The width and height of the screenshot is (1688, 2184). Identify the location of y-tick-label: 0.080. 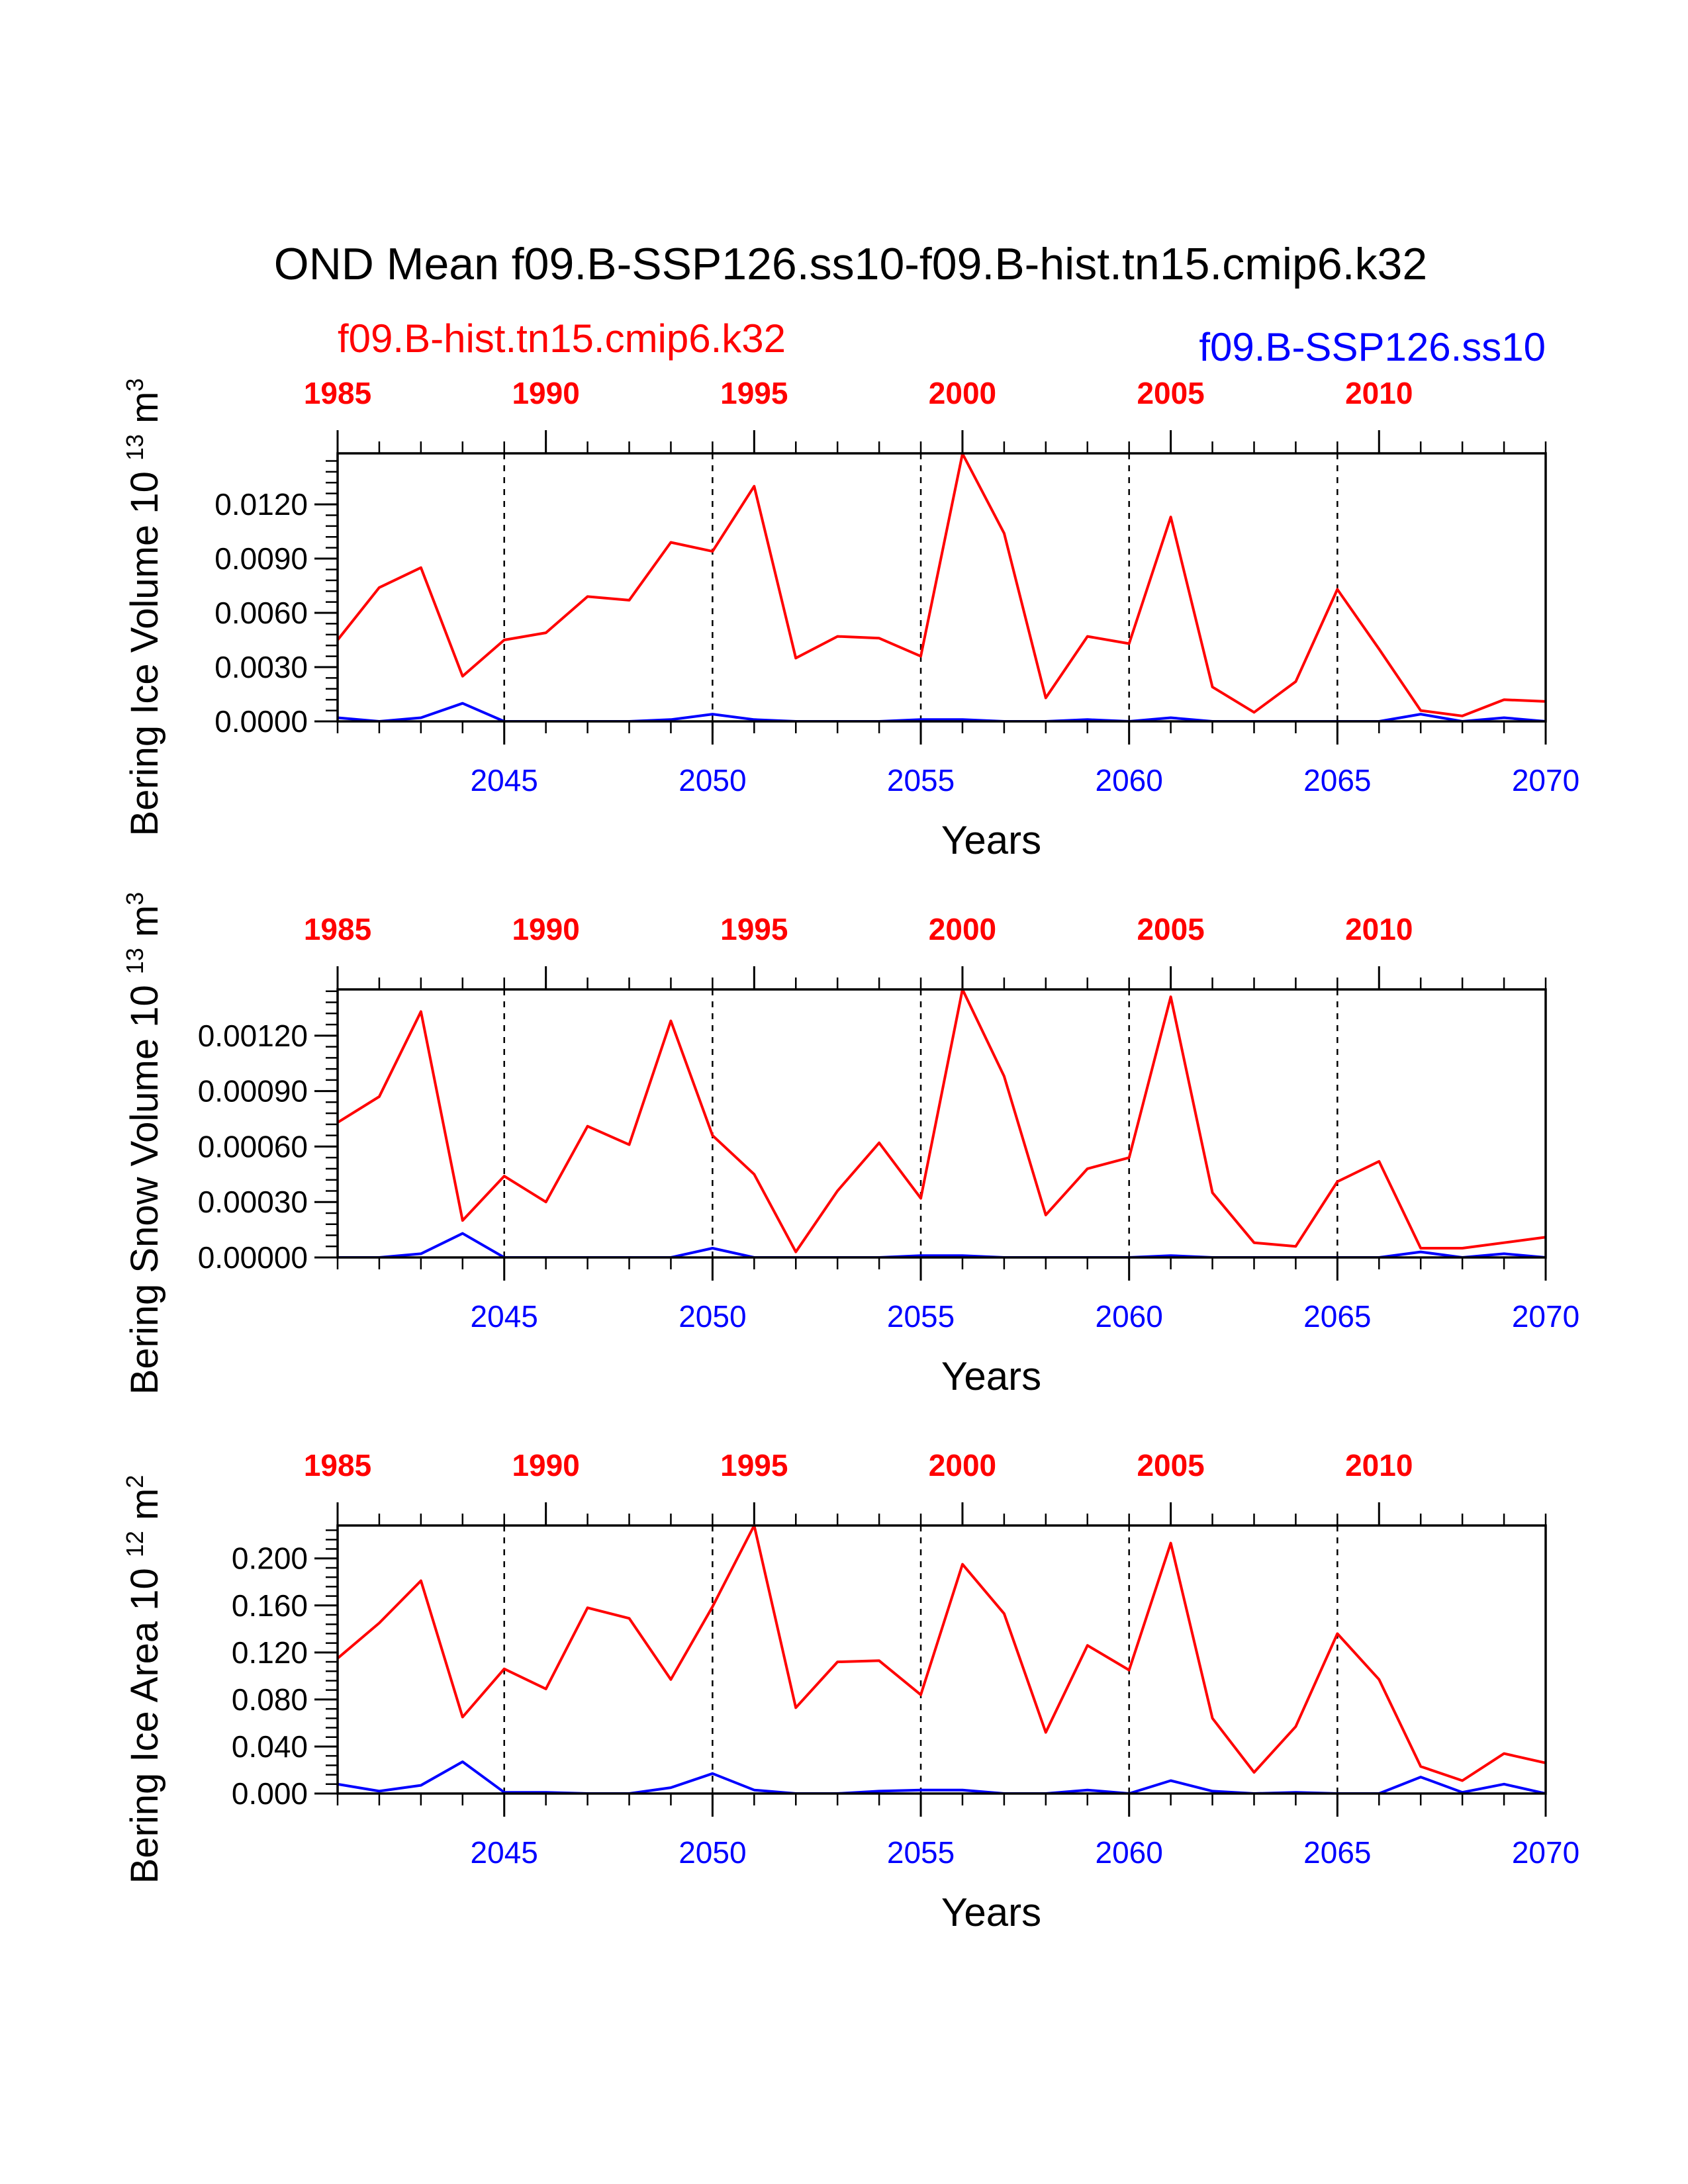
(270, 1699).